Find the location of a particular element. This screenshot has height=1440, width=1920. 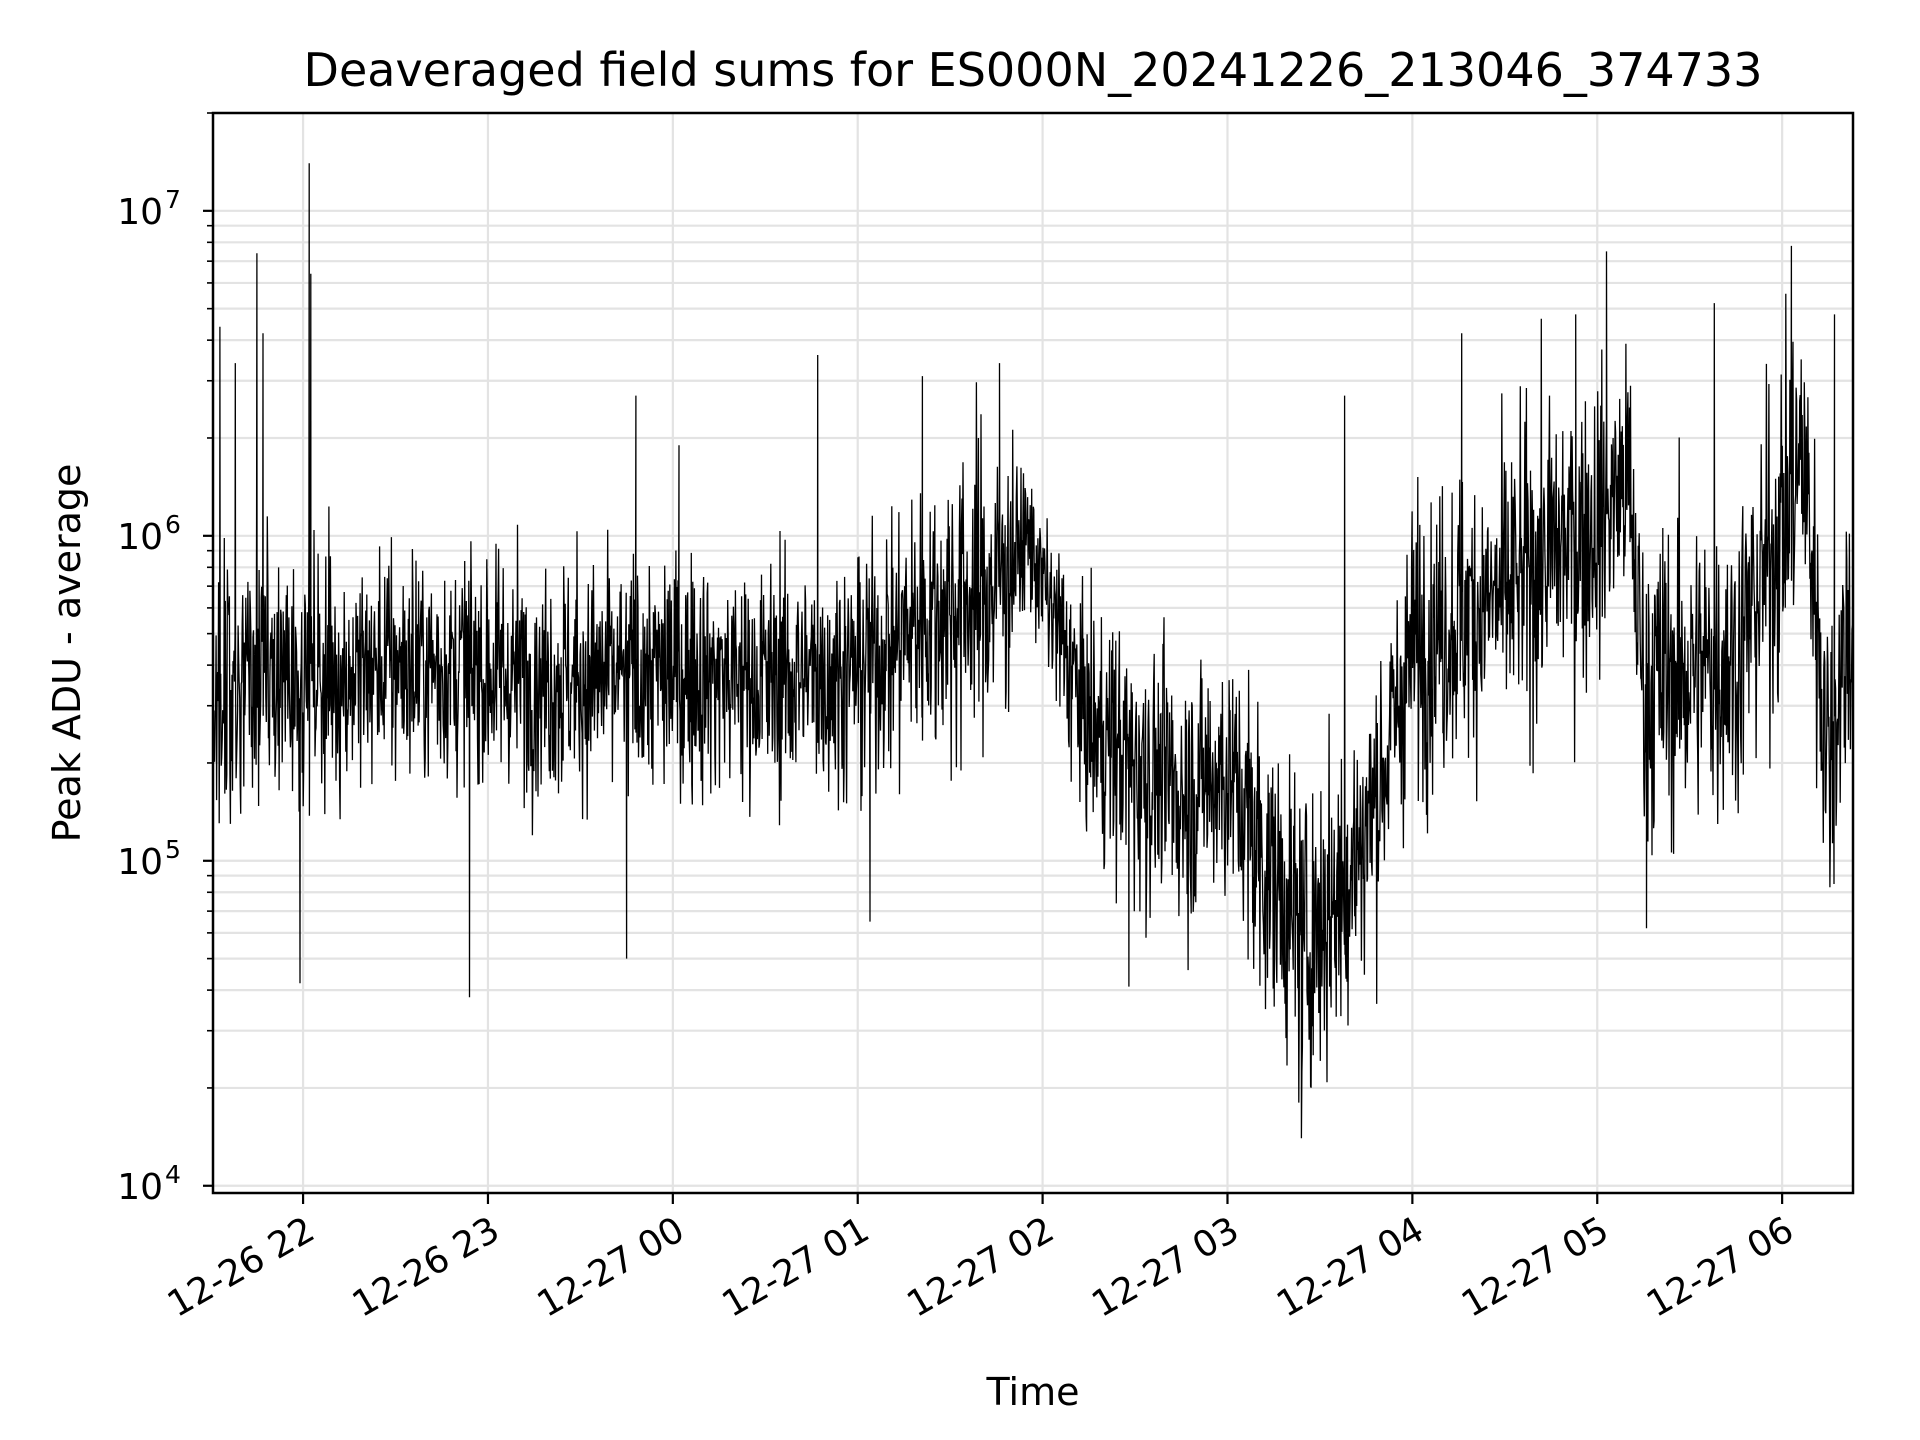

y-tick-label-exponent: 6 is located at coordinates (173, 524).